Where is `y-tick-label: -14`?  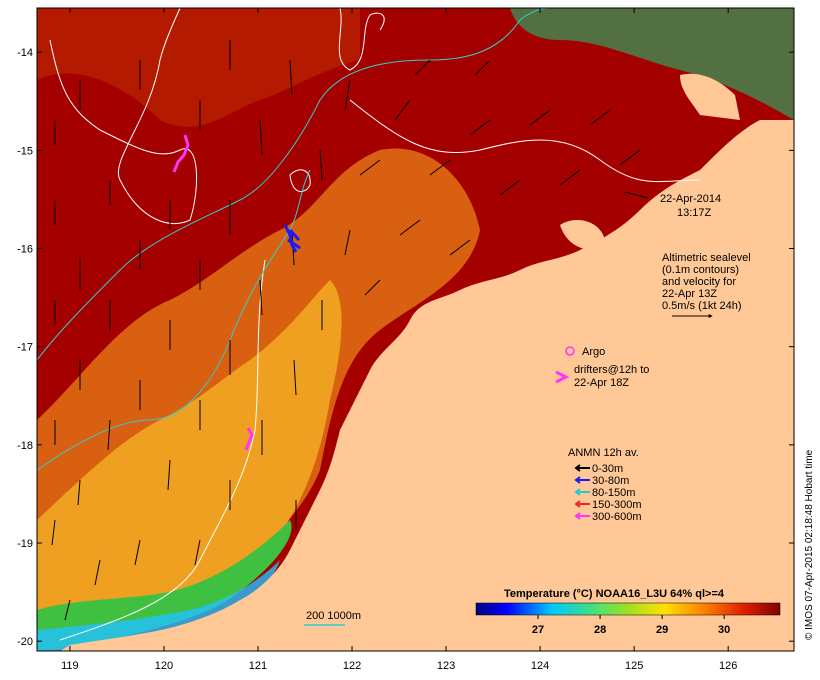
y-tick-label: -14 is located at coordinates (25, 53).